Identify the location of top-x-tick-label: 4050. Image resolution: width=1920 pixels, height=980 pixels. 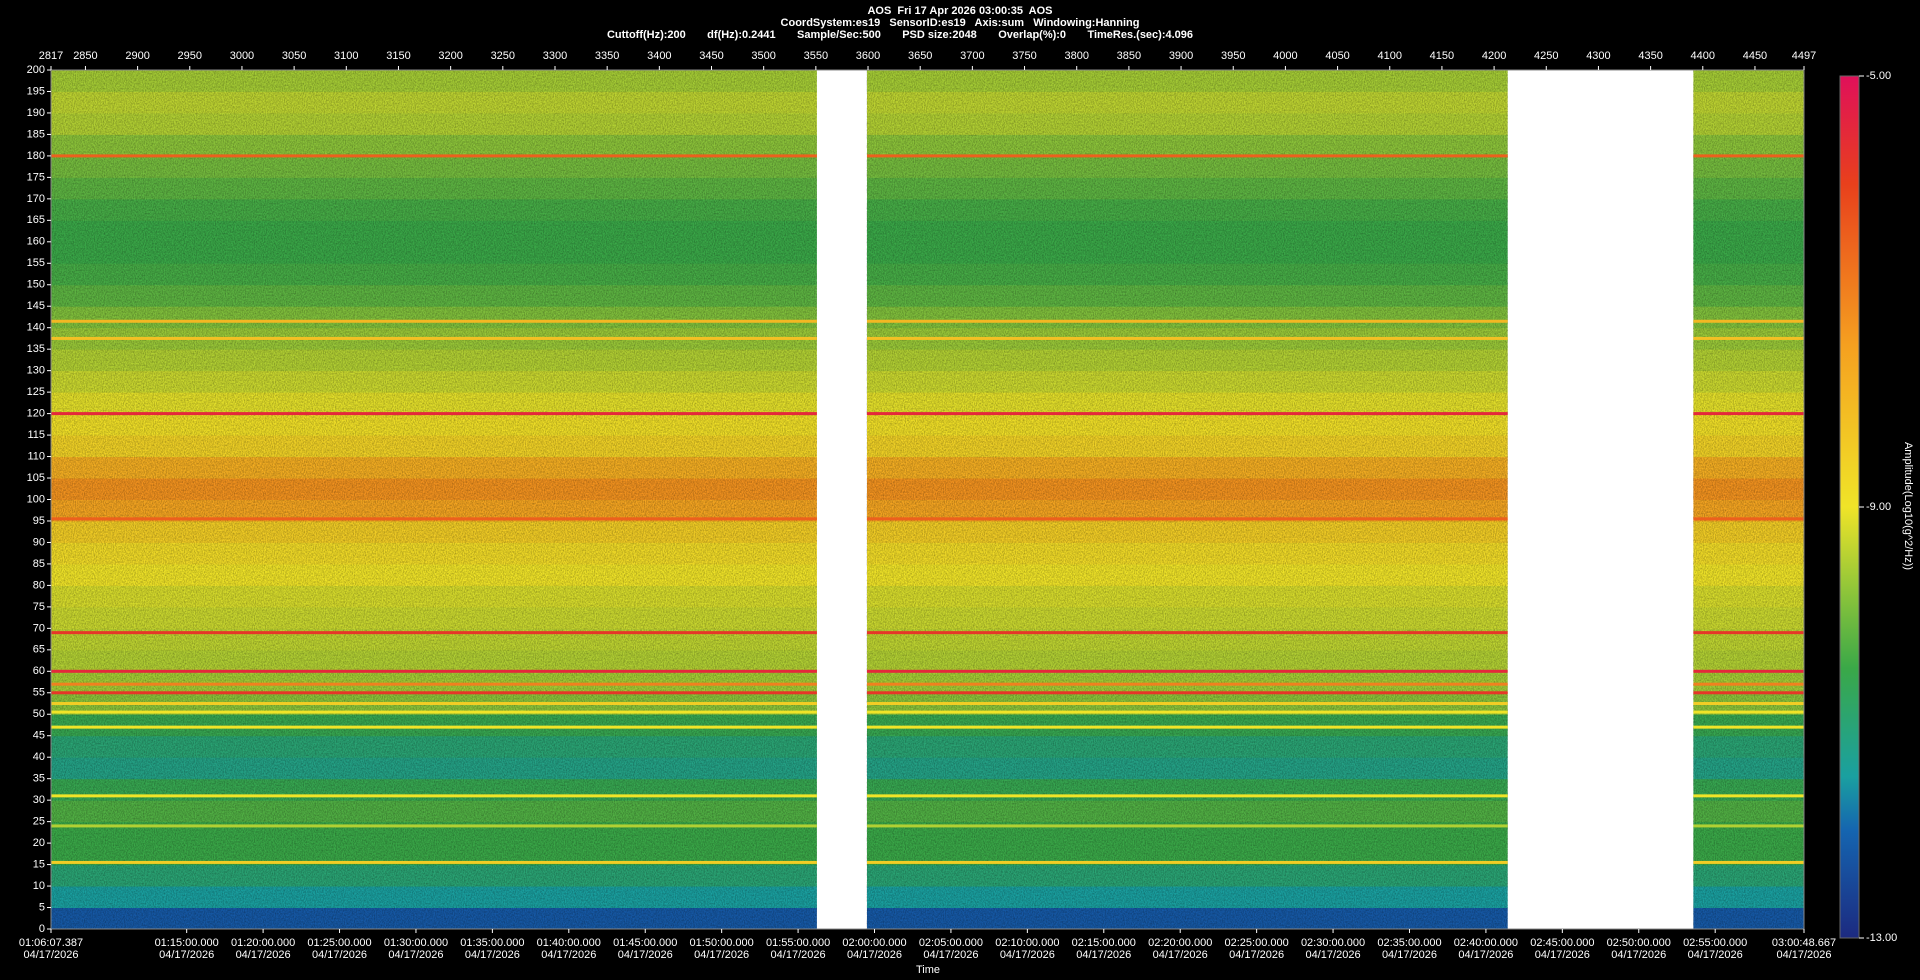
(1337, 56).